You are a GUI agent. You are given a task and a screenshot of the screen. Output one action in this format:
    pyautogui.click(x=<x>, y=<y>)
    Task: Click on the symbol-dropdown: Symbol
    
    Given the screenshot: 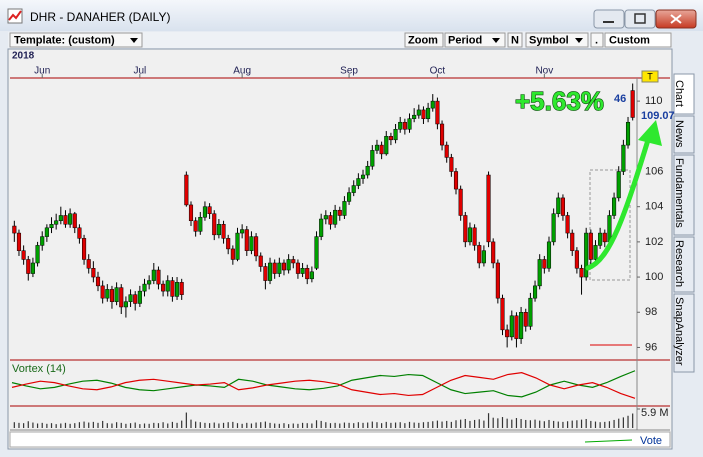 What is the action you would take?
    pyautogui.click(x=557, y=40)
    